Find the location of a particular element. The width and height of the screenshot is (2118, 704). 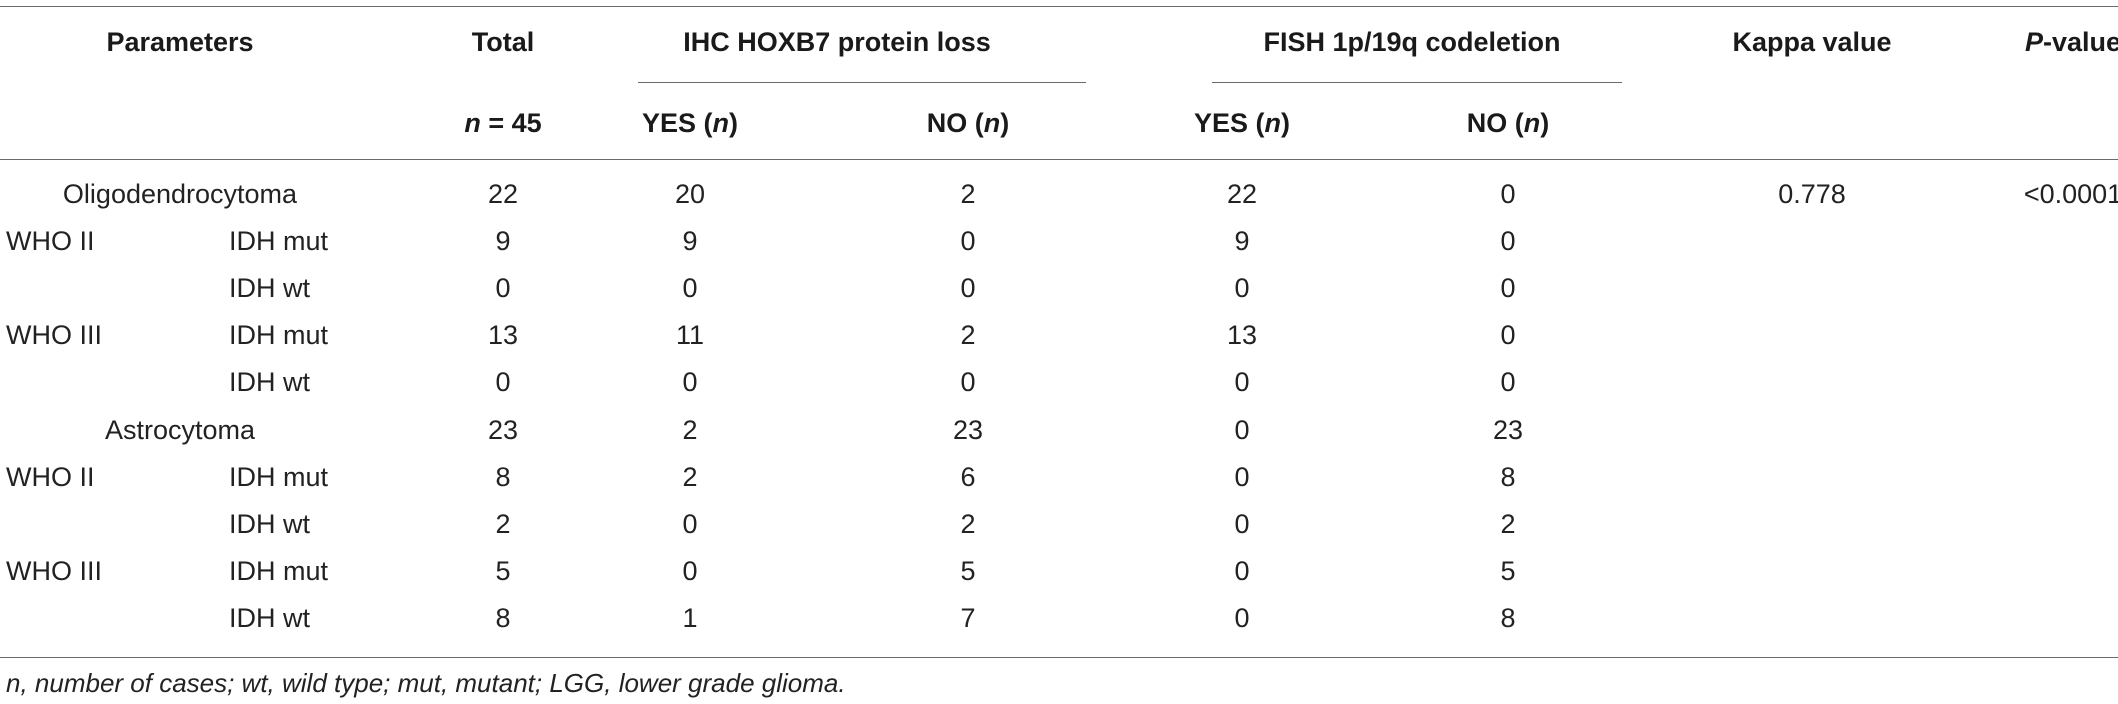

pvalue-cell: <0.0001 is located at coordinates (2070, 194).